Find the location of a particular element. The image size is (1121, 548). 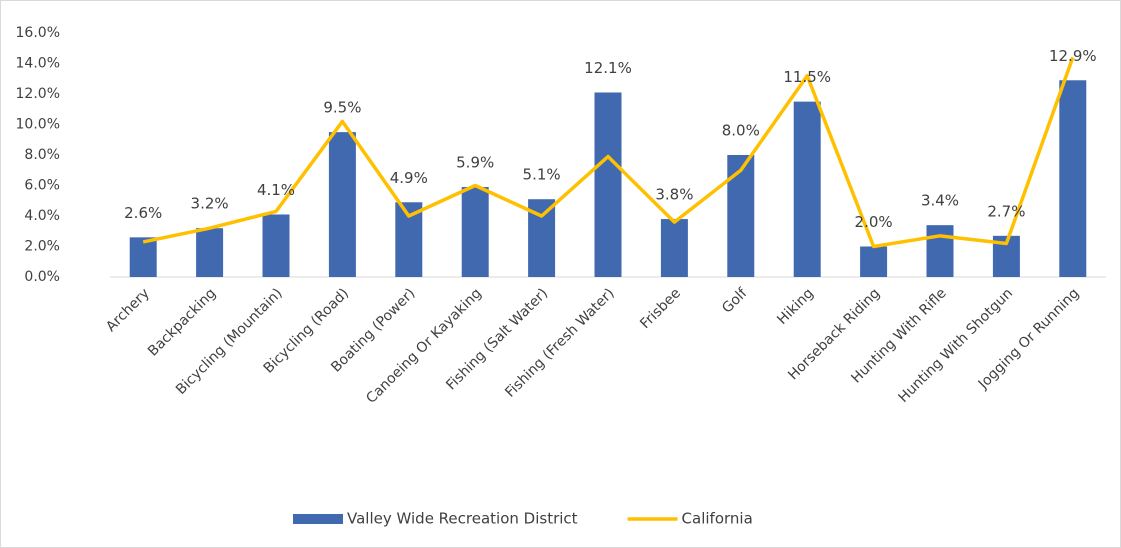

legend-label: California is located at coordinates (717, 519).